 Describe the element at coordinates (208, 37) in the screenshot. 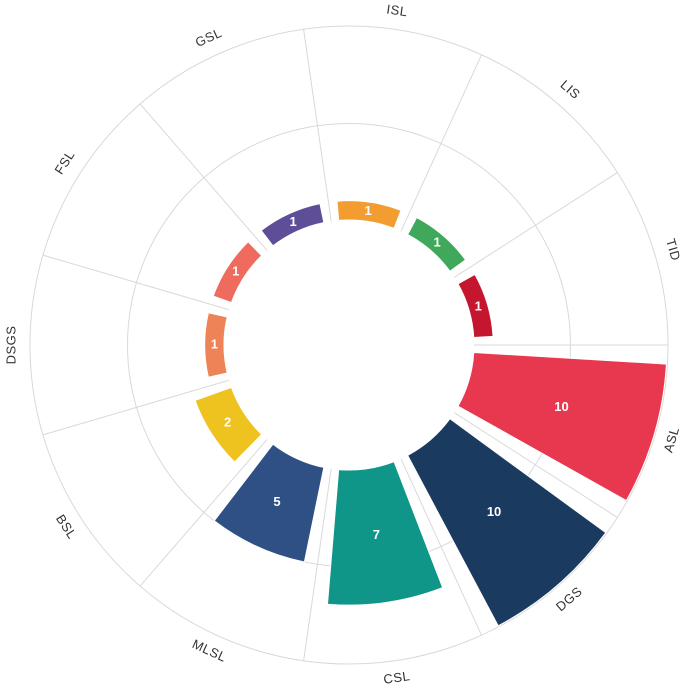

I see `category-label: GSL` at that location.